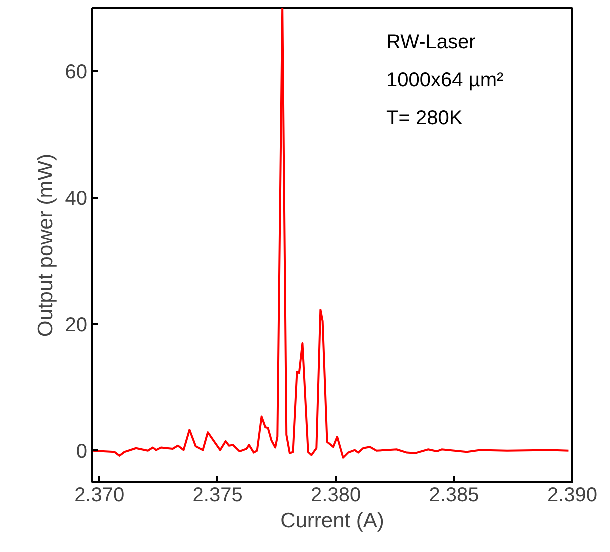 The width and height of the screenshot is (610, 552). I want to click on x-tick-label: 2.390, so click(572, 495).